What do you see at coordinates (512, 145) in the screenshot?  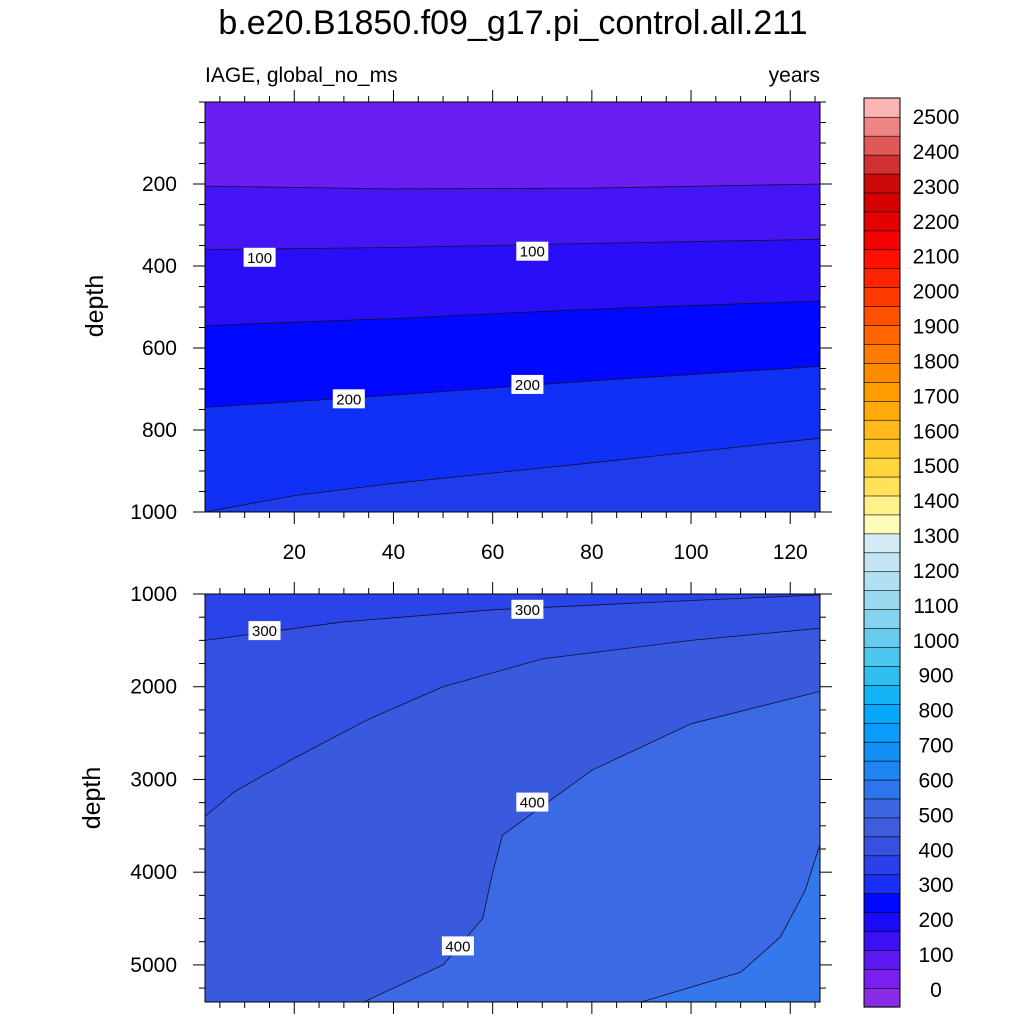 I see `upper-band` at bounding box center [512, 145].